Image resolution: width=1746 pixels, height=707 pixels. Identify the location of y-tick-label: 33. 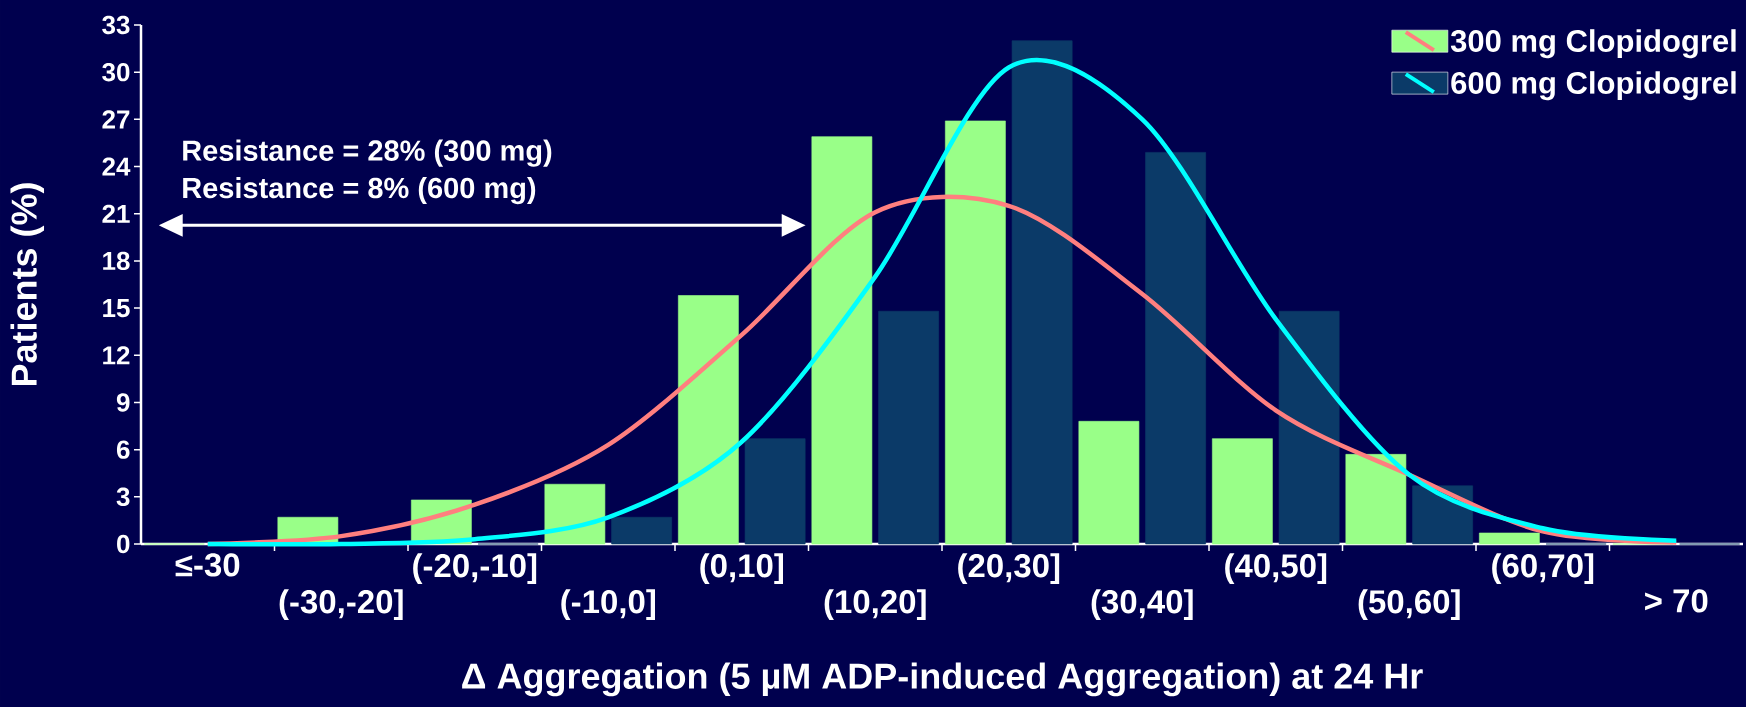
(116, 25).